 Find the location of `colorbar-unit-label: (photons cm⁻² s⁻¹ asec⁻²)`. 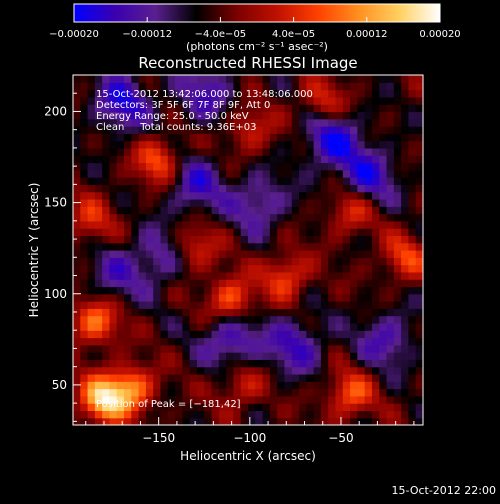

colorbar-unit-label: (photons cm⁻² s⁻¹ asec⁻²) is located at coordinates (257, 46).